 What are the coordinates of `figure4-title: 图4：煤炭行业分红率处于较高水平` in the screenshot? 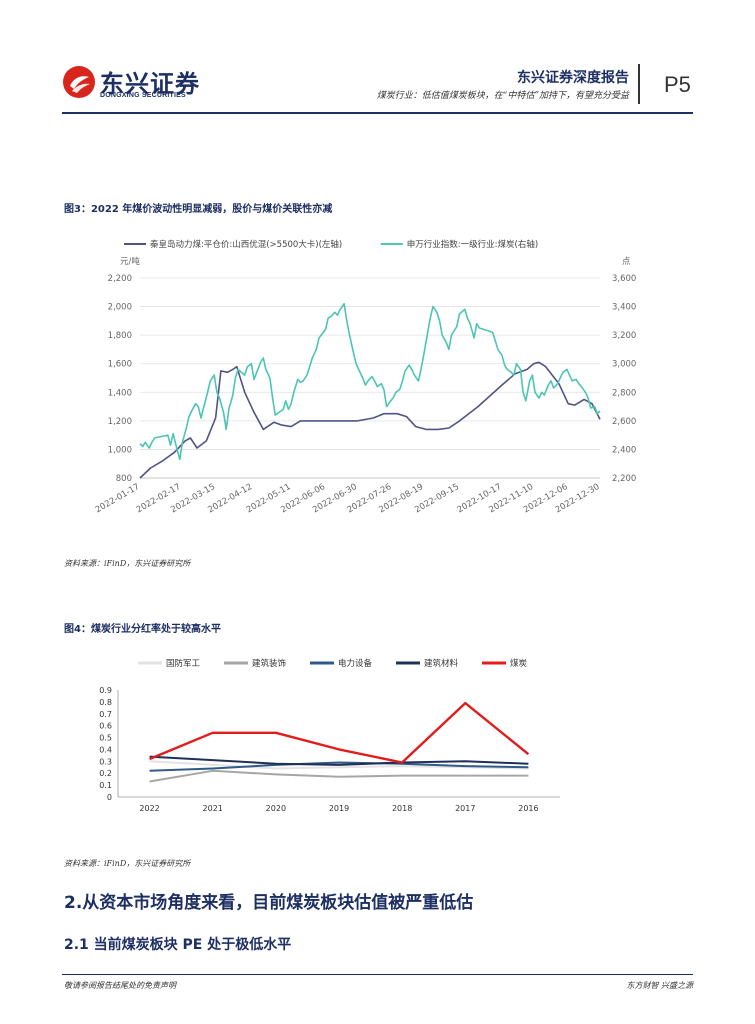 It's located at (142, 629).